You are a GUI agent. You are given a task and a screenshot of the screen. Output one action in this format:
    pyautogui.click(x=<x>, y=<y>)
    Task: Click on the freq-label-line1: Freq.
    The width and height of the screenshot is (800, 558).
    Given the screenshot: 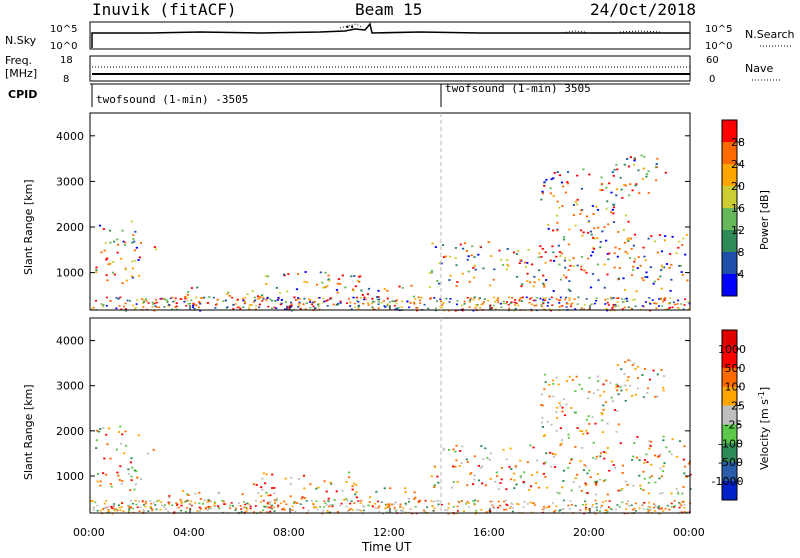 What is the action you would take?
    pyautogui.click(x=18, y=60)
    